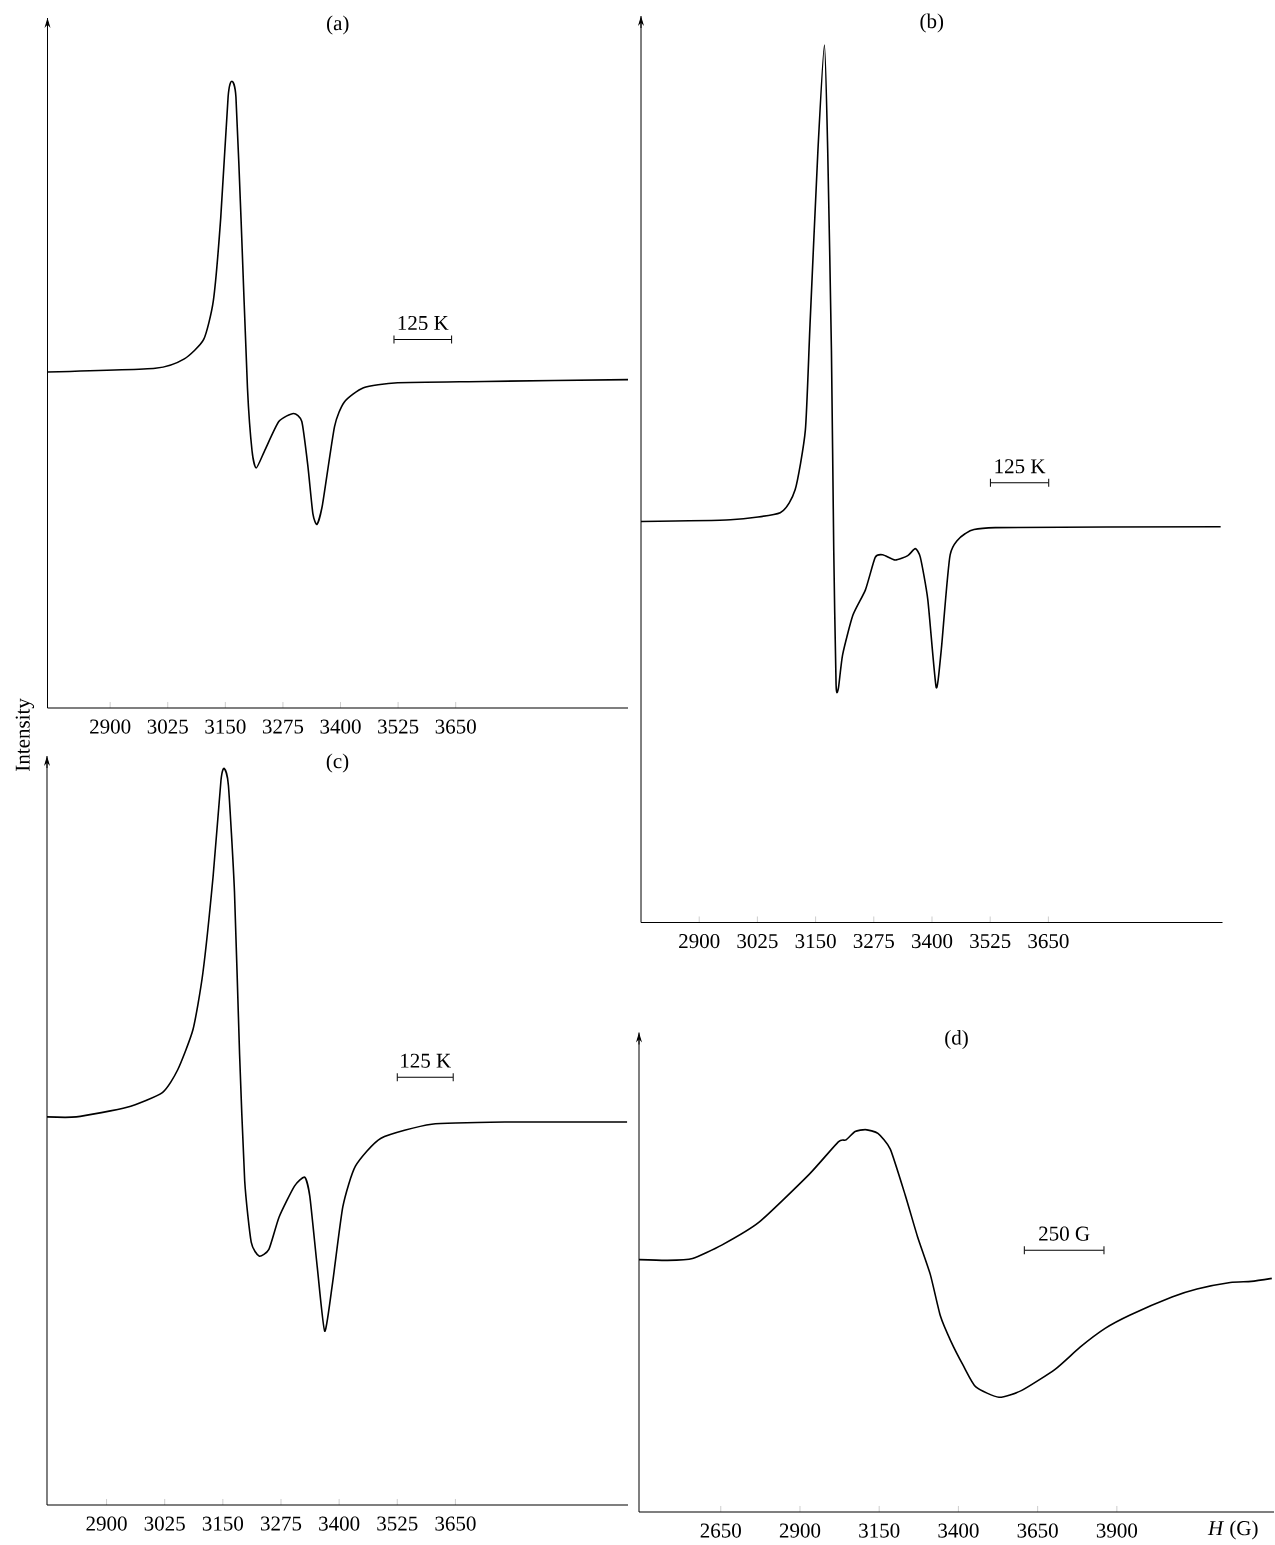 The width and height of the screenshot is (1275, 1545). Describe the element at coordinates (932, 23) in the screenshot. I see `chart-title: (b)` at that location.